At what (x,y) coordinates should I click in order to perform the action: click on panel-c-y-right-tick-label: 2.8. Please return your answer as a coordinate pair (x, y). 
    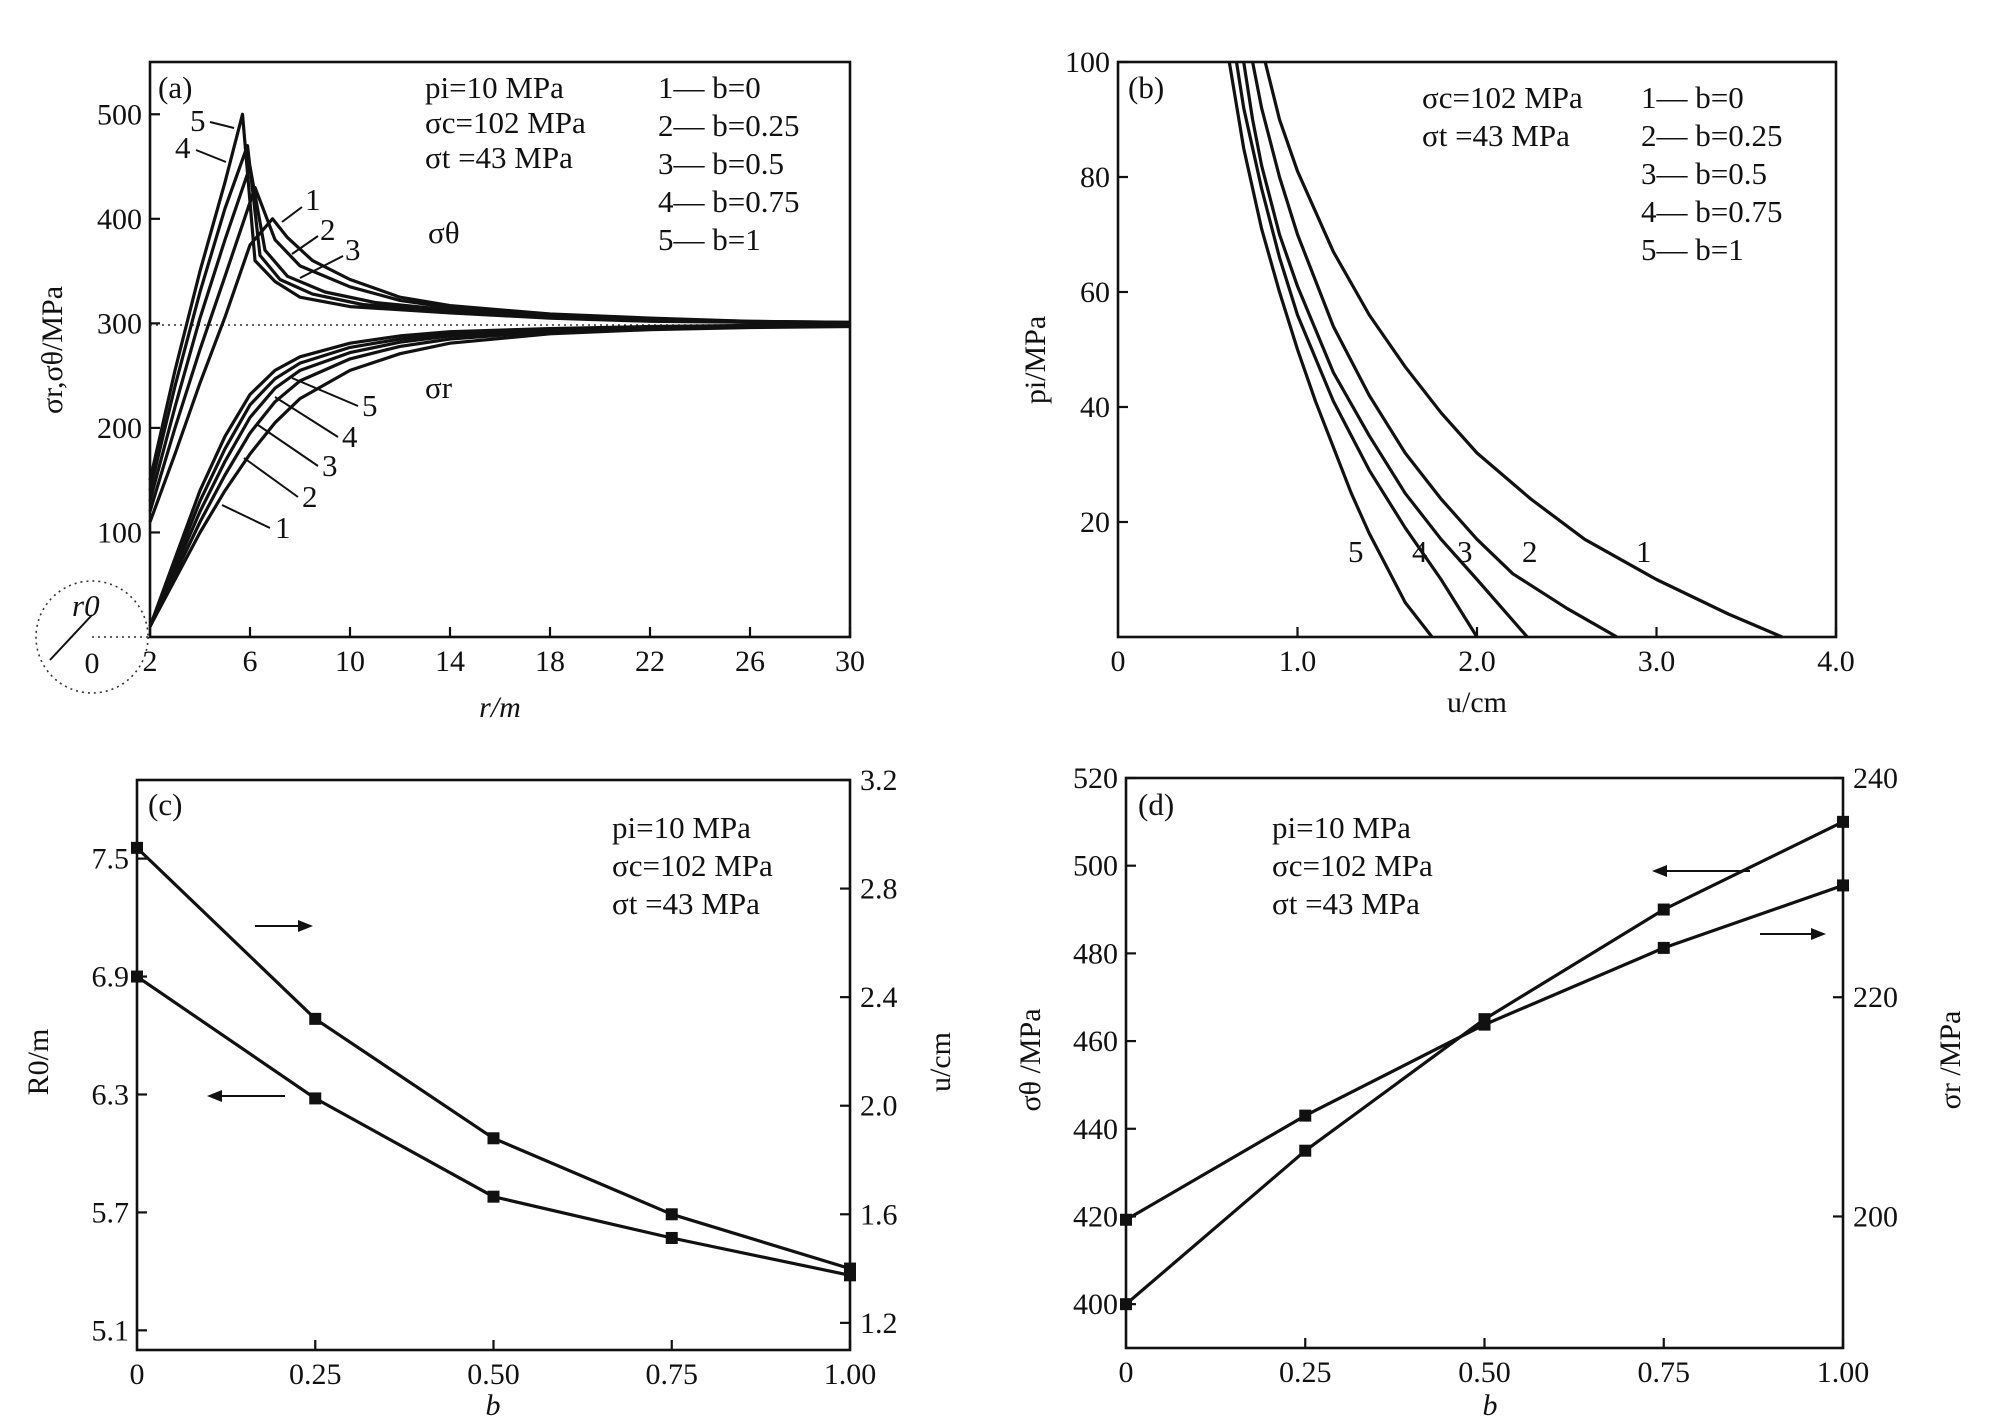
    Looking at the image, I should click on (879, 889).